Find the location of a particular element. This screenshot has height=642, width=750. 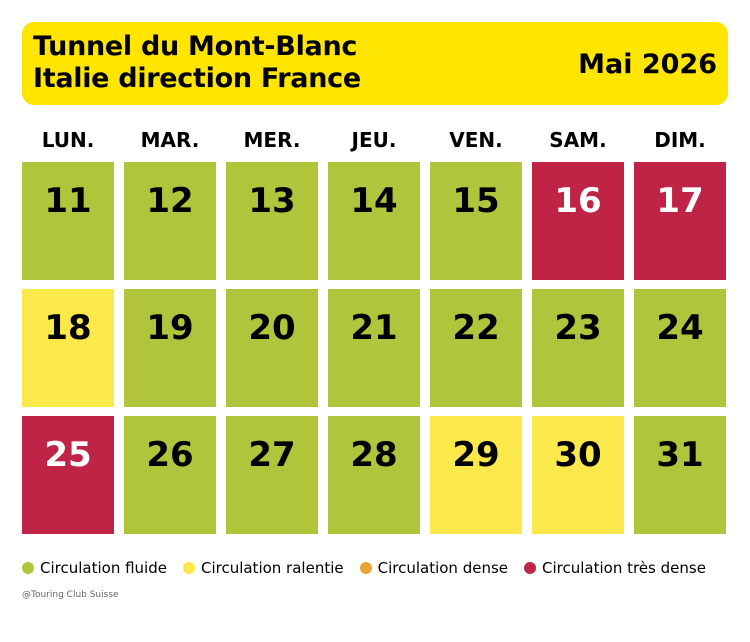

weekday-label: DIM. is located at coordinates (680, 140).